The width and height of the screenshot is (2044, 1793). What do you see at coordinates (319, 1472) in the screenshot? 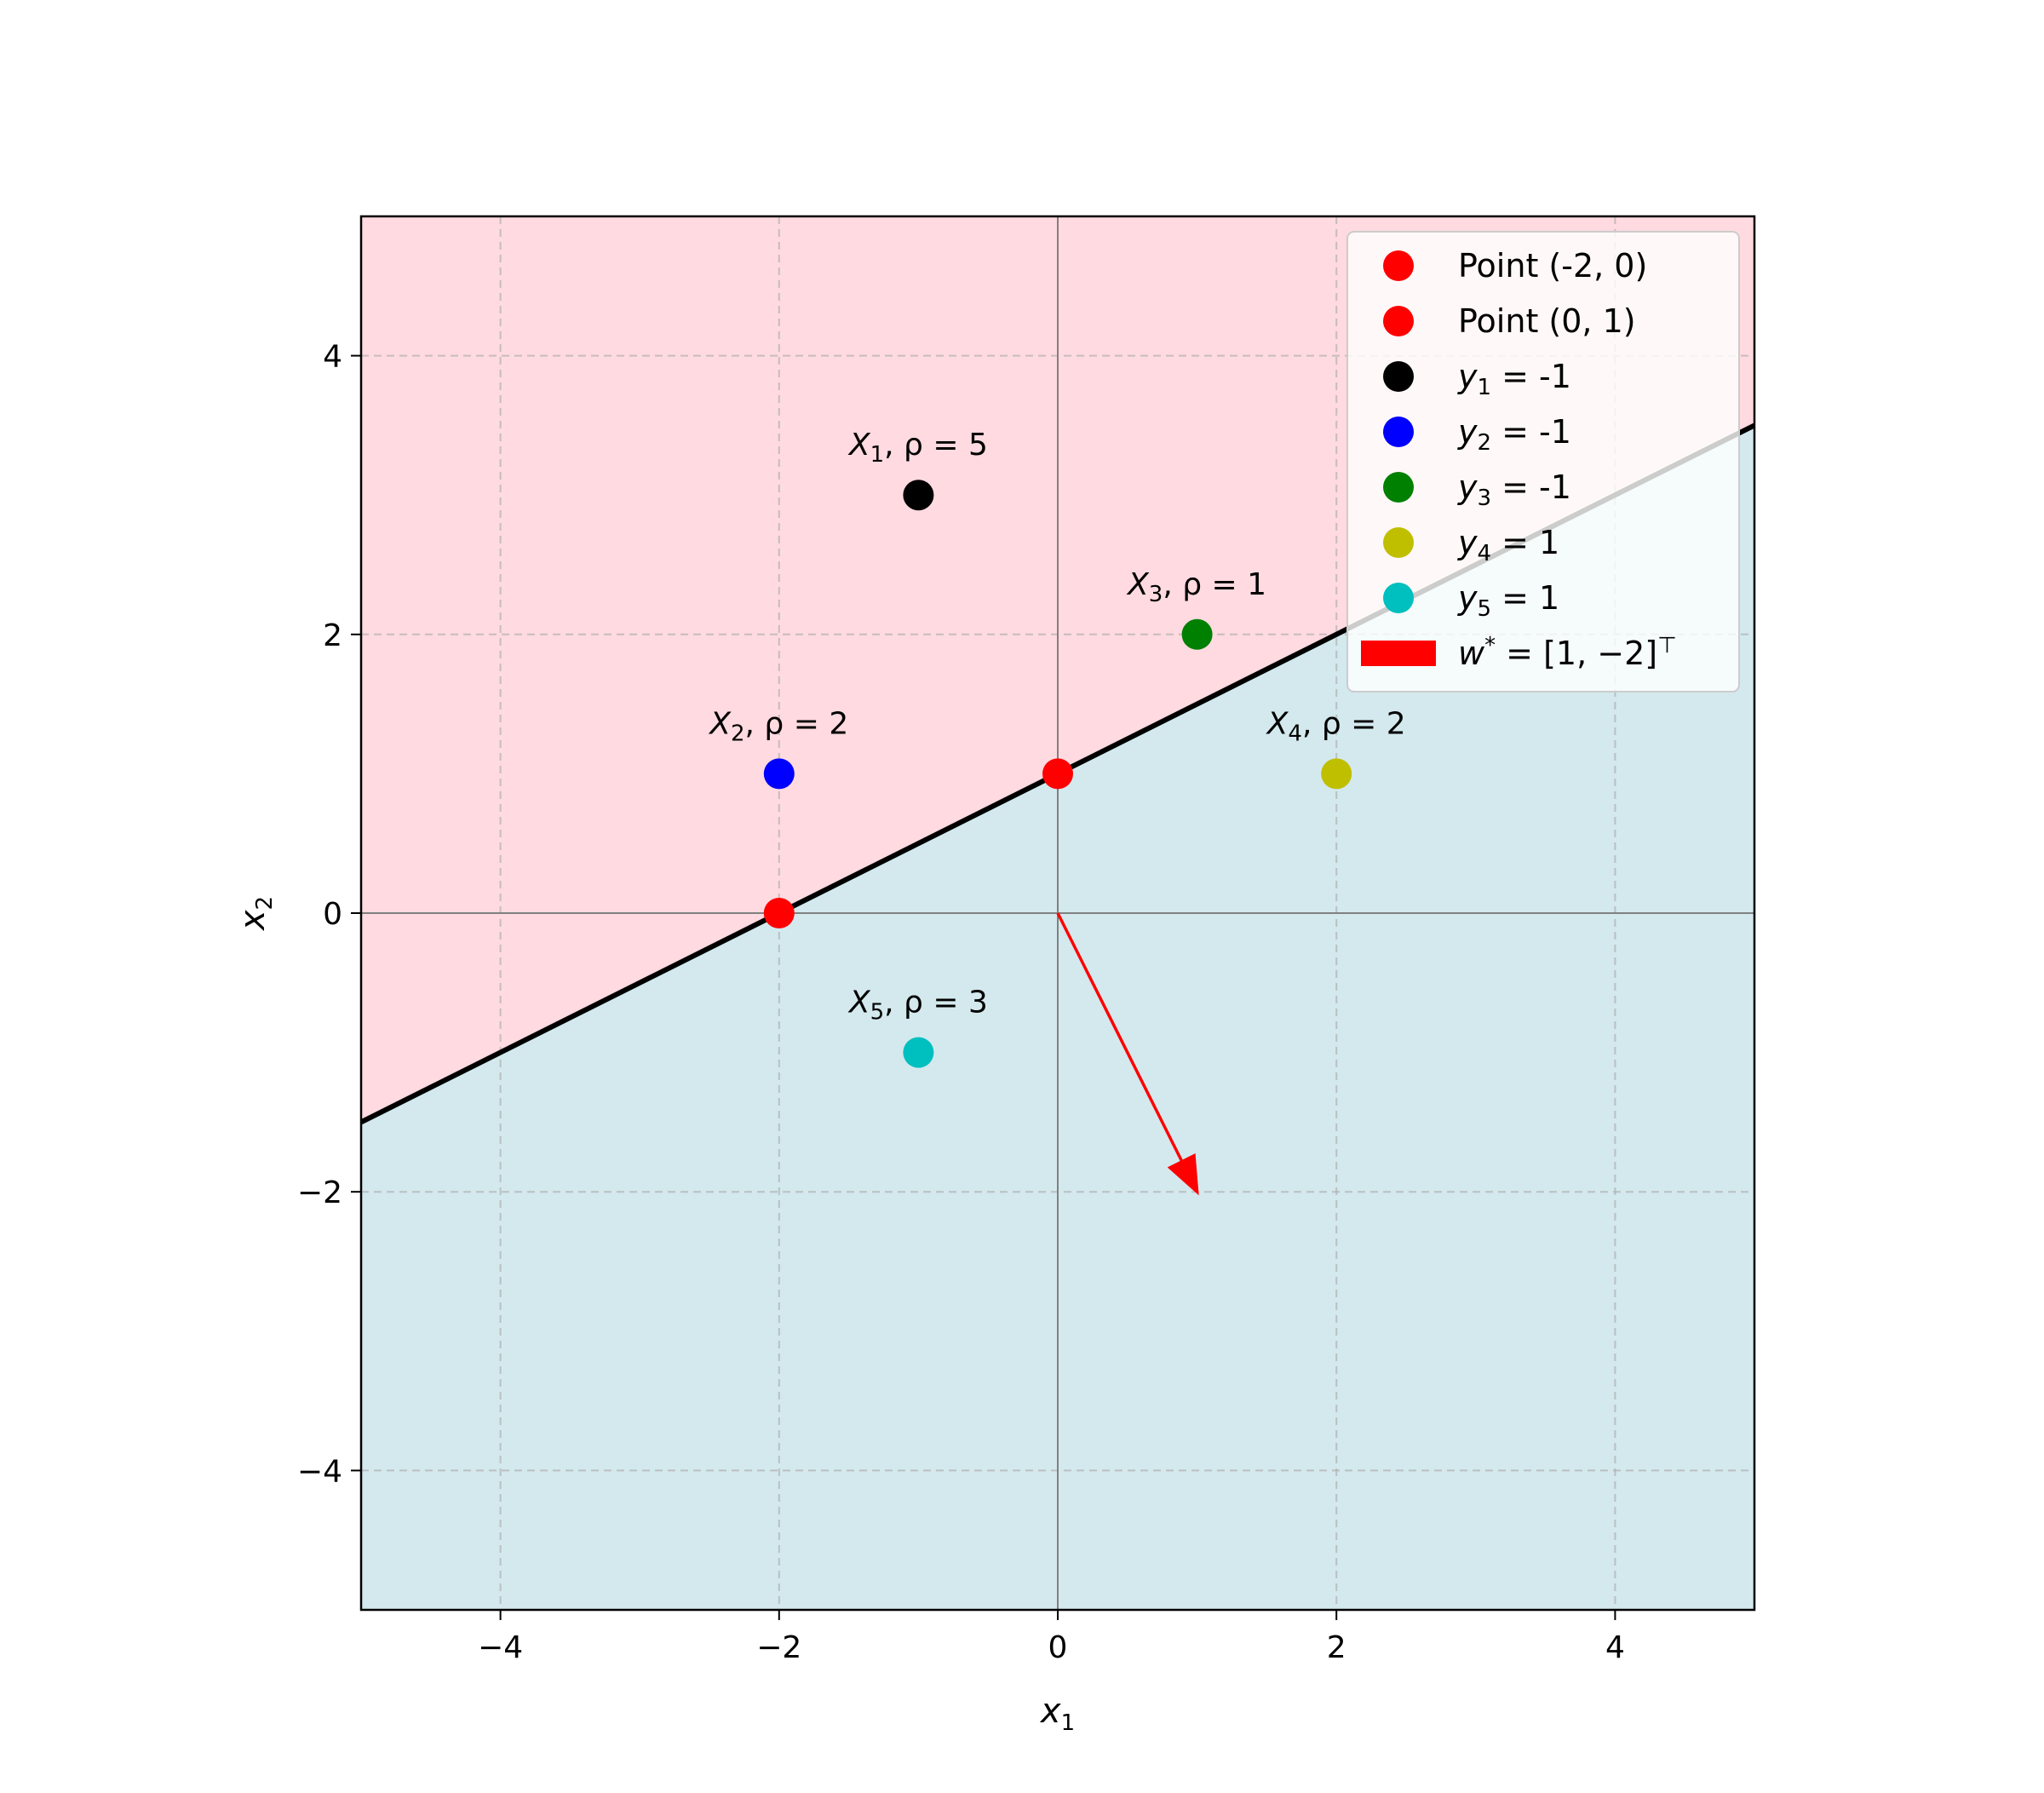
I see `y-tick-label: −4` at bounding box center [319, 1472].